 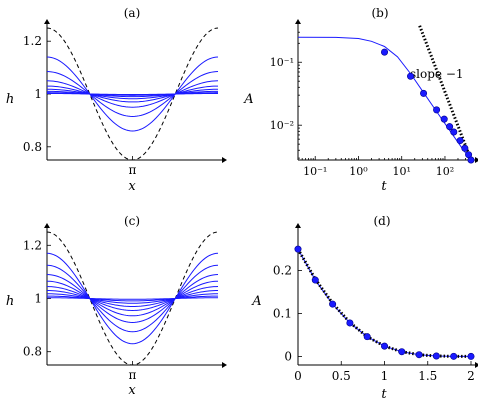 I want to click on panel-d-label: (d), so click(x=381, y=221).